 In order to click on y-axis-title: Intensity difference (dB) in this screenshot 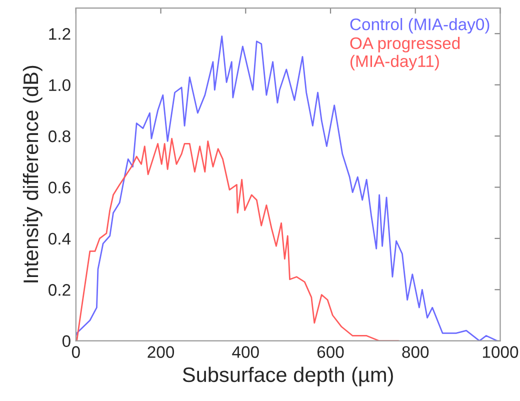, I will do `click(32, 174)`.